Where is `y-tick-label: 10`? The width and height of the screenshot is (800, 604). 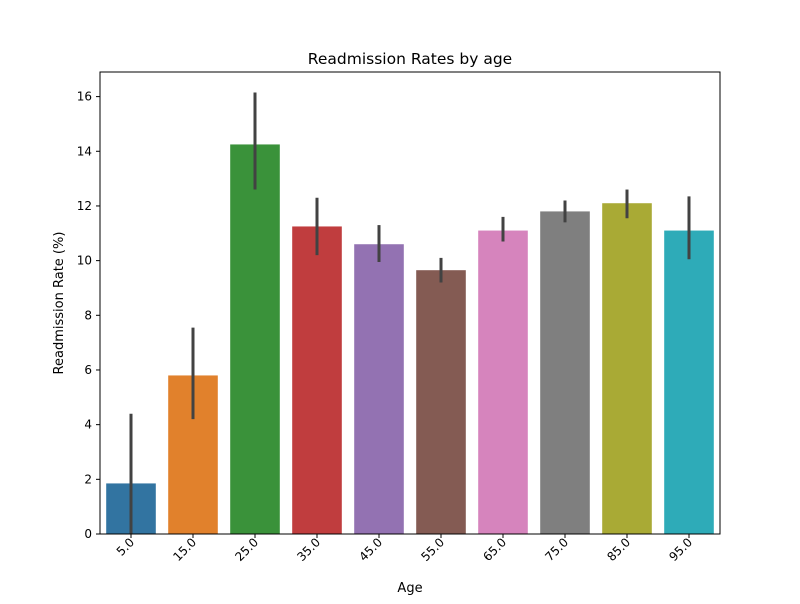
y-tick-label: 10 is located at coordinates (84, 261).